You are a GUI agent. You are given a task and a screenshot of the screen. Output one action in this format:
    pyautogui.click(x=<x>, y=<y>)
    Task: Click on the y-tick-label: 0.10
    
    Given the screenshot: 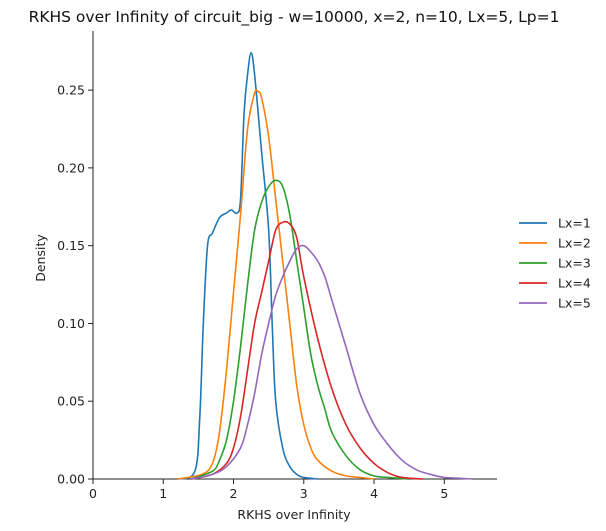 What is the action you would take?
    pyautogui.click(x=71, y=323)
    